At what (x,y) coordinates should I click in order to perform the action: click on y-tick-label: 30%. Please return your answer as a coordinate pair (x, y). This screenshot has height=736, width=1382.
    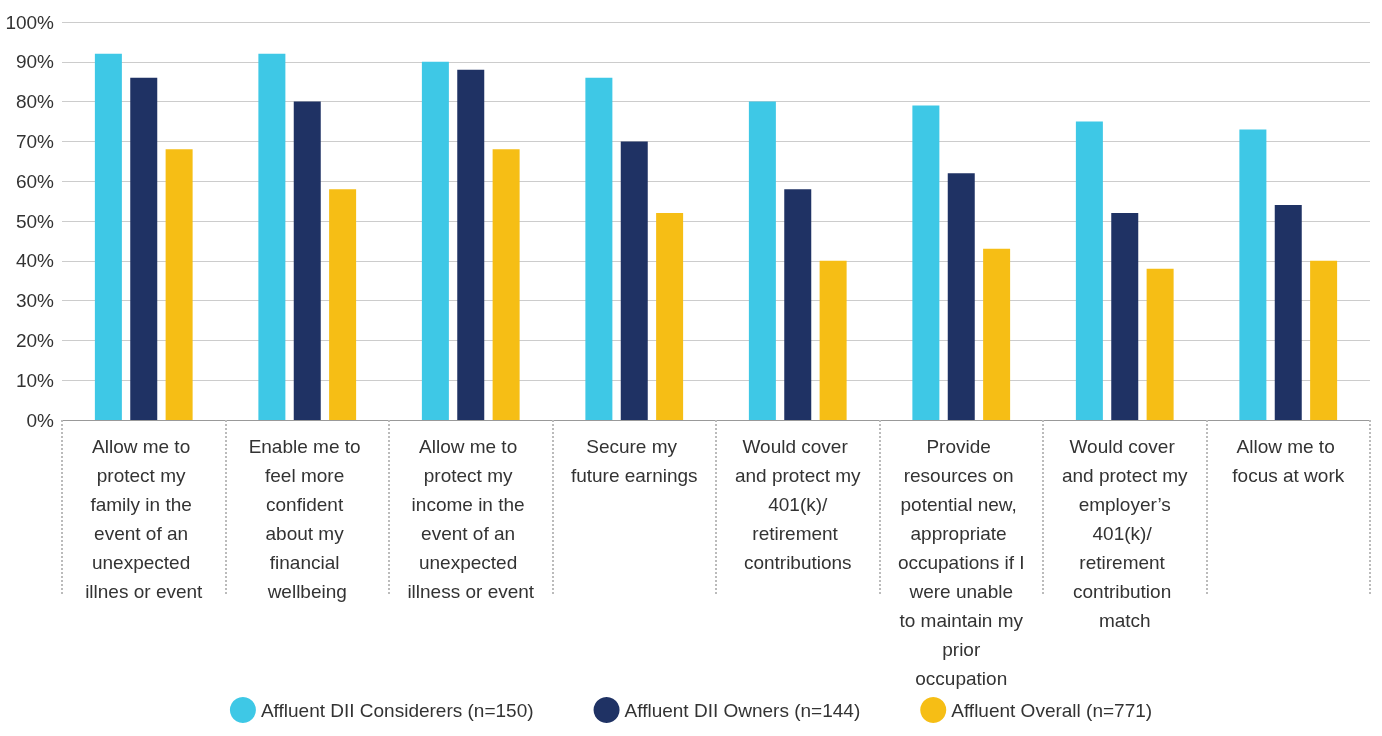
    Looking at the image, I should click on (35, 301).